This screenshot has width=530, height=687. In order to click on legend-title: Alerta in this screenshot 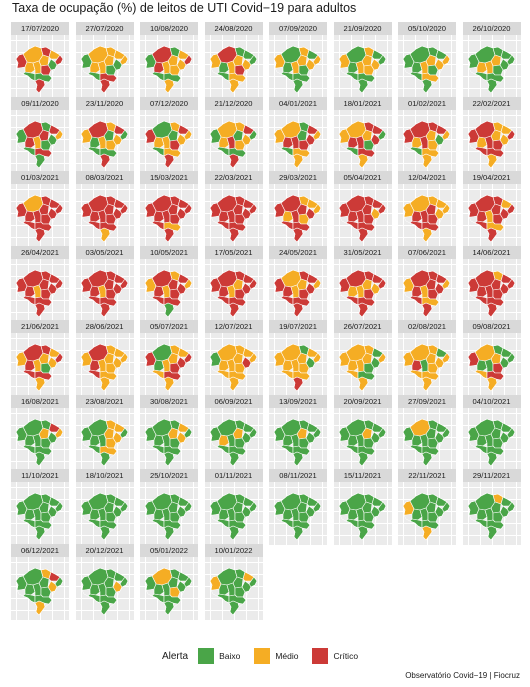, I will do `click(175, 656)`.